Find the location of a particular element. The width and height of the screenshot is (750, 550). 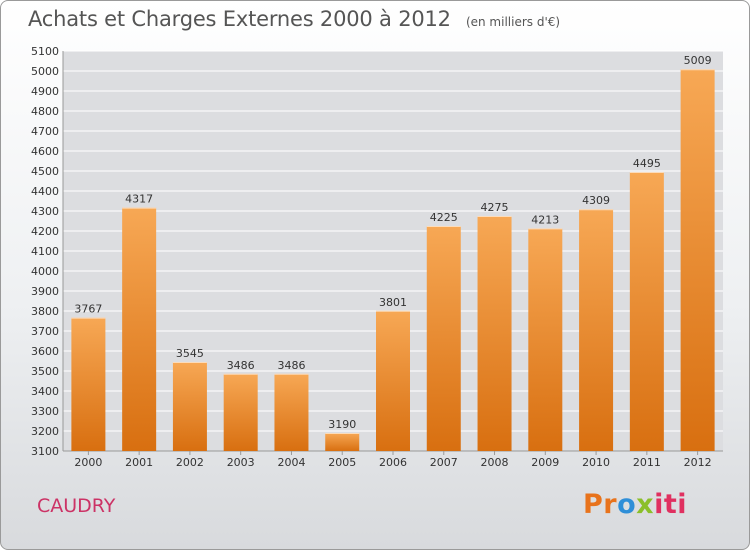

x-tick-label: 2008 is located at coordinates (495, 462).